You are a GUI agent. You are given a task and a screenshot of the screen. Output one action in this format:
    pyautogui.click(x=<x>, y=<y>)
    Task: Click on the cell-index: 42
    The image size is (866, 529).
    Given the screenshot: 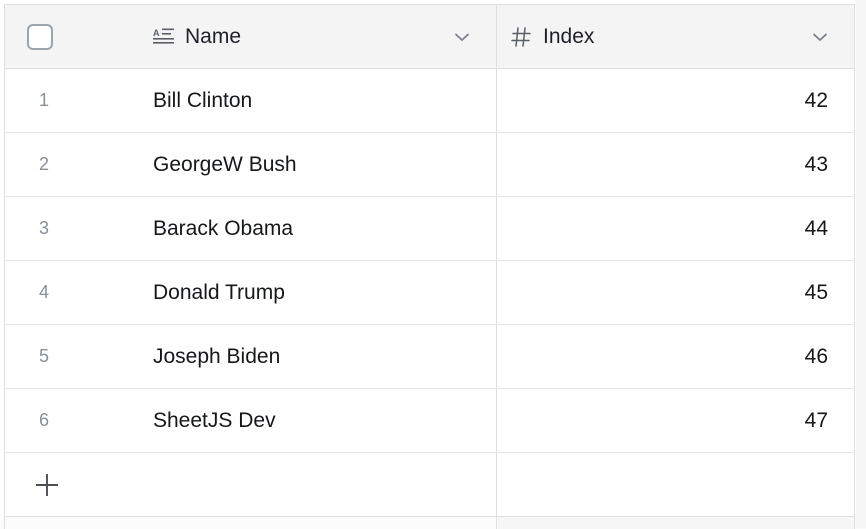 What is the action you would take?
    pyautogui.click(x=816, y=100)
    